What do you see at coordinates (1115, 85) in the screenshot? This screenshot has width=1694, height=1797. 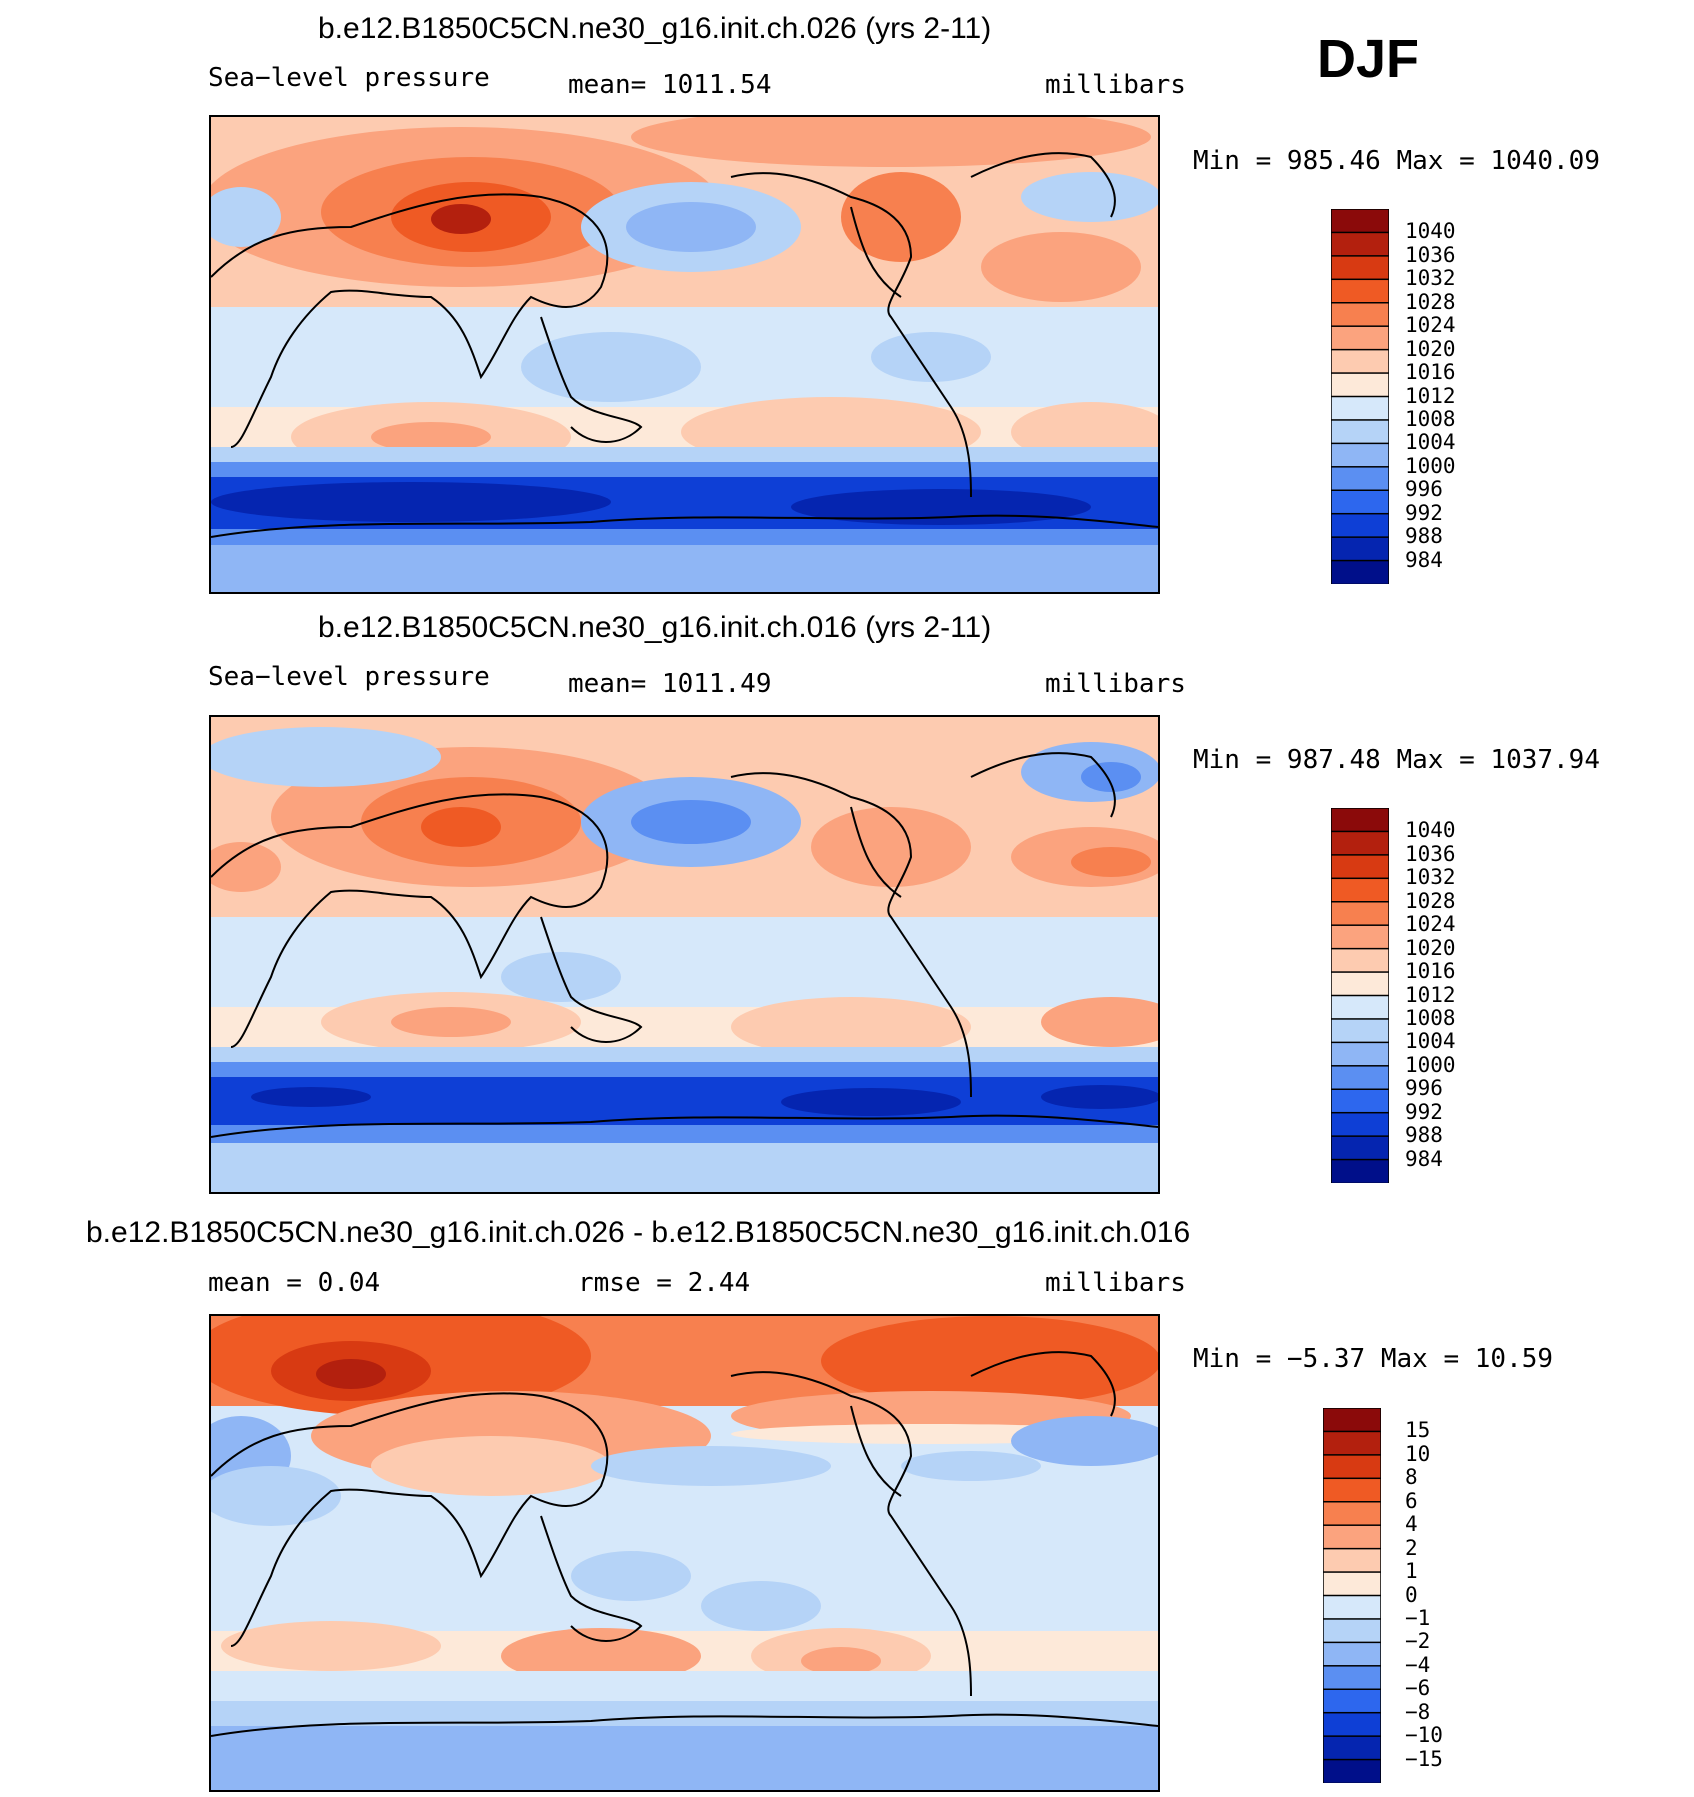 I see `panel-1-units-label: millibars` at bounding box center [1115, 85].